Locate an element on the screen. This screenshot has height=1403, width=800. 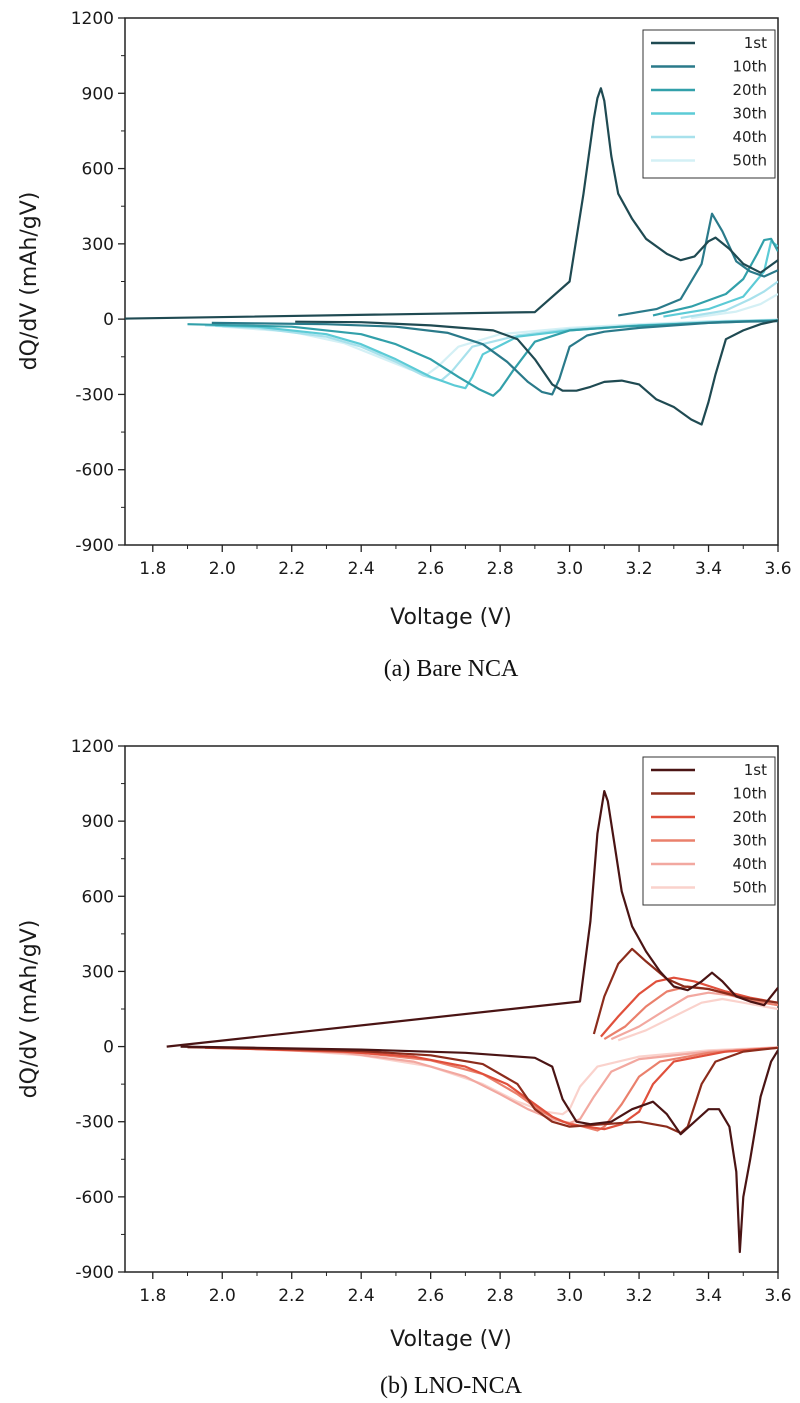
series-line-40th-charge is located at coordinates (729, 299).